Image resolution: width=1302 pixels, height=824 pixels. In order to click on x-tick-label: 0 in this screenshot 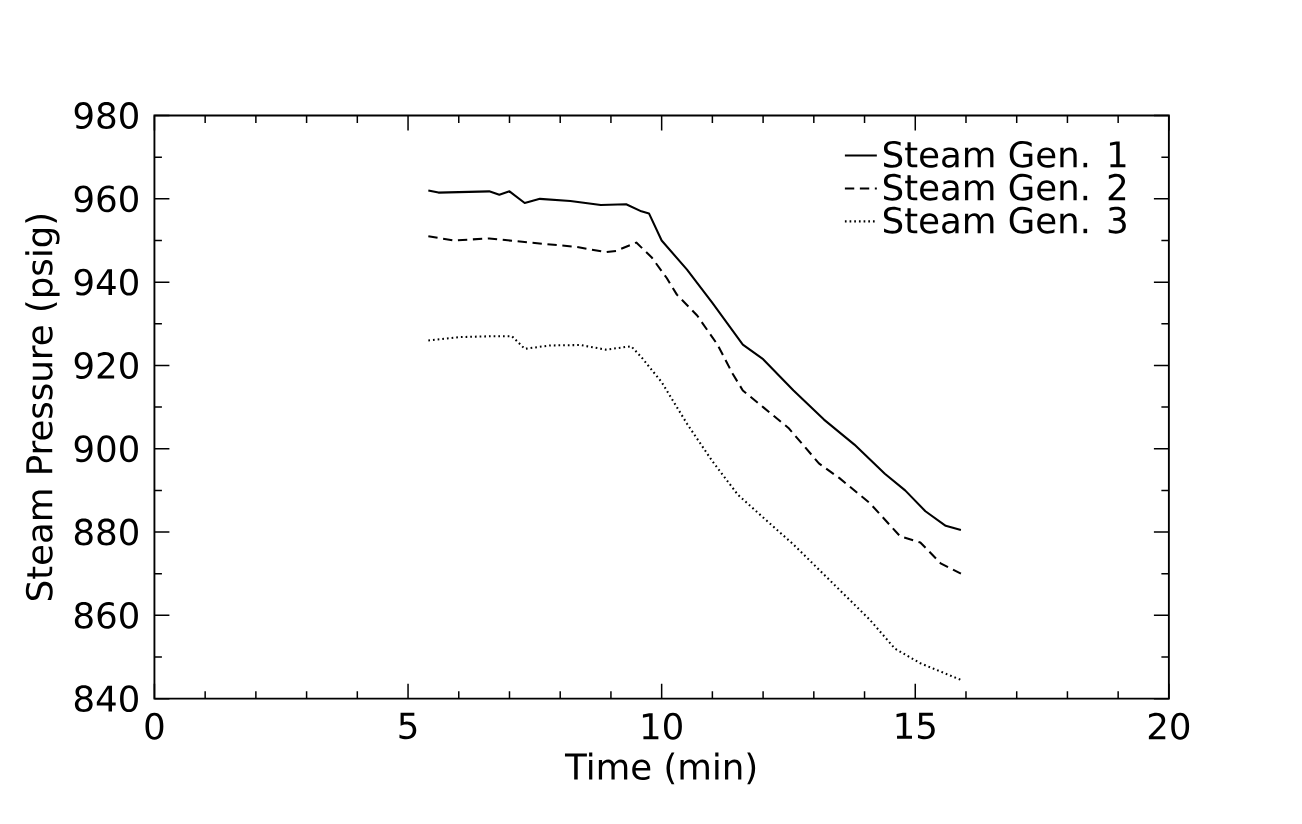, I will do `click(154, 726)`.